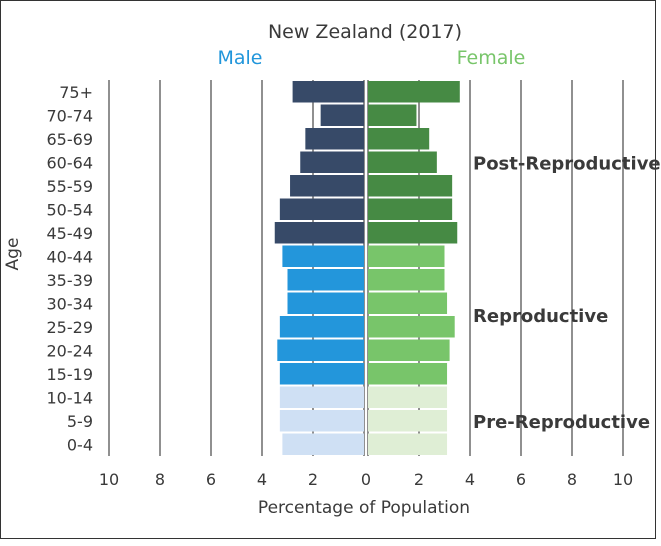  Describe the element at coordinates (70, 374) in the screenshot. I see `age-label-15-19: 15-19` at that location.